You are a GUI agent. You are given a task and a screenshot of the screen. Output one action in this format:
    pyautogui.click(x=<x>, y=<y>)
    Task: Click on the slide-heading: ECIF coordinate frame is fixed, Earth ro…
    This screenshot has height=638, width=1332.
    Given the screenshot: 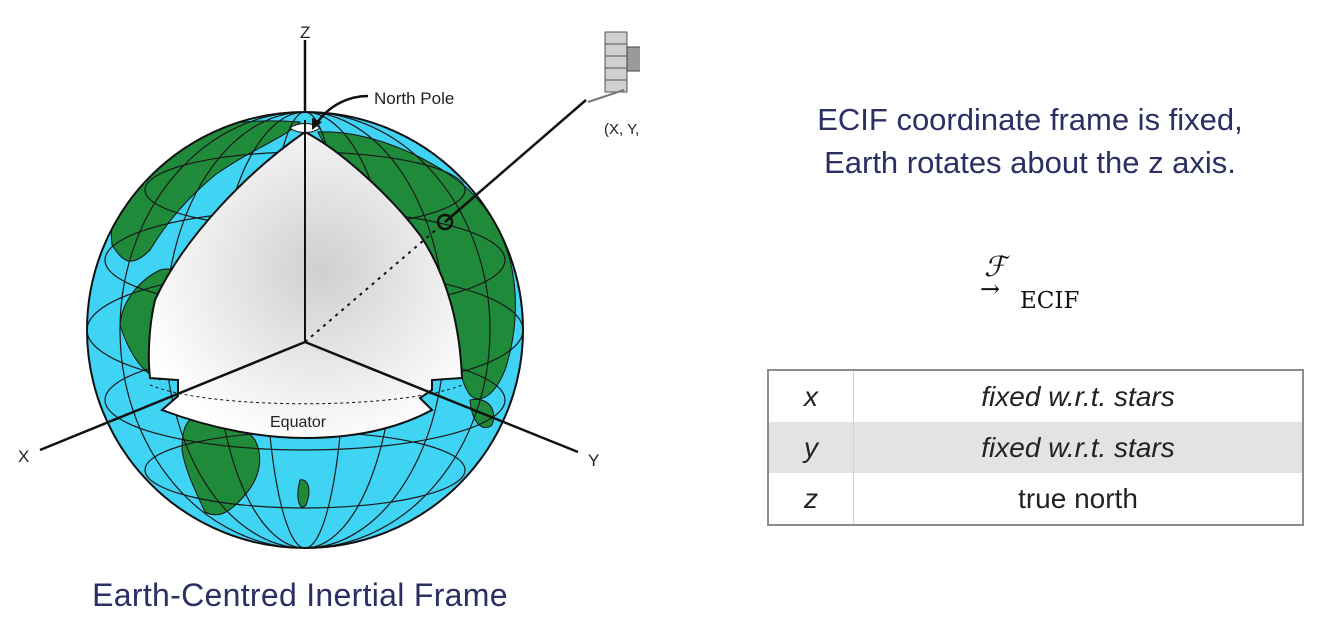 What is the action you would take?
    pyautogui.click(x=1030, y=141)
    